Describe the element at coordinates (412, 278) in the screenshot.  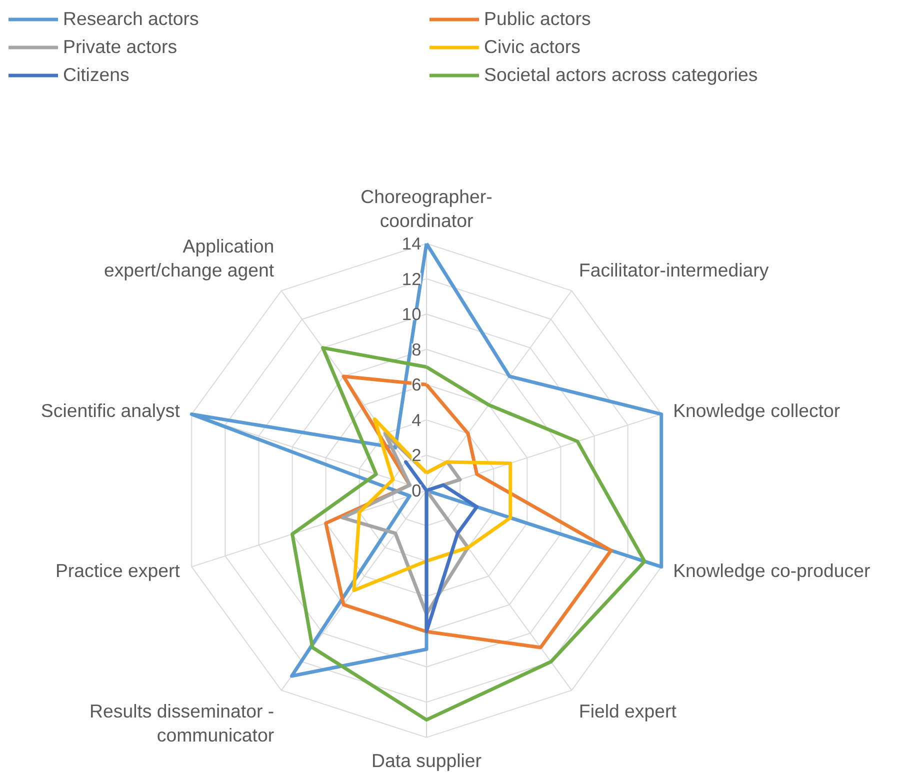
I see `y-tick-label: 12` at that location.